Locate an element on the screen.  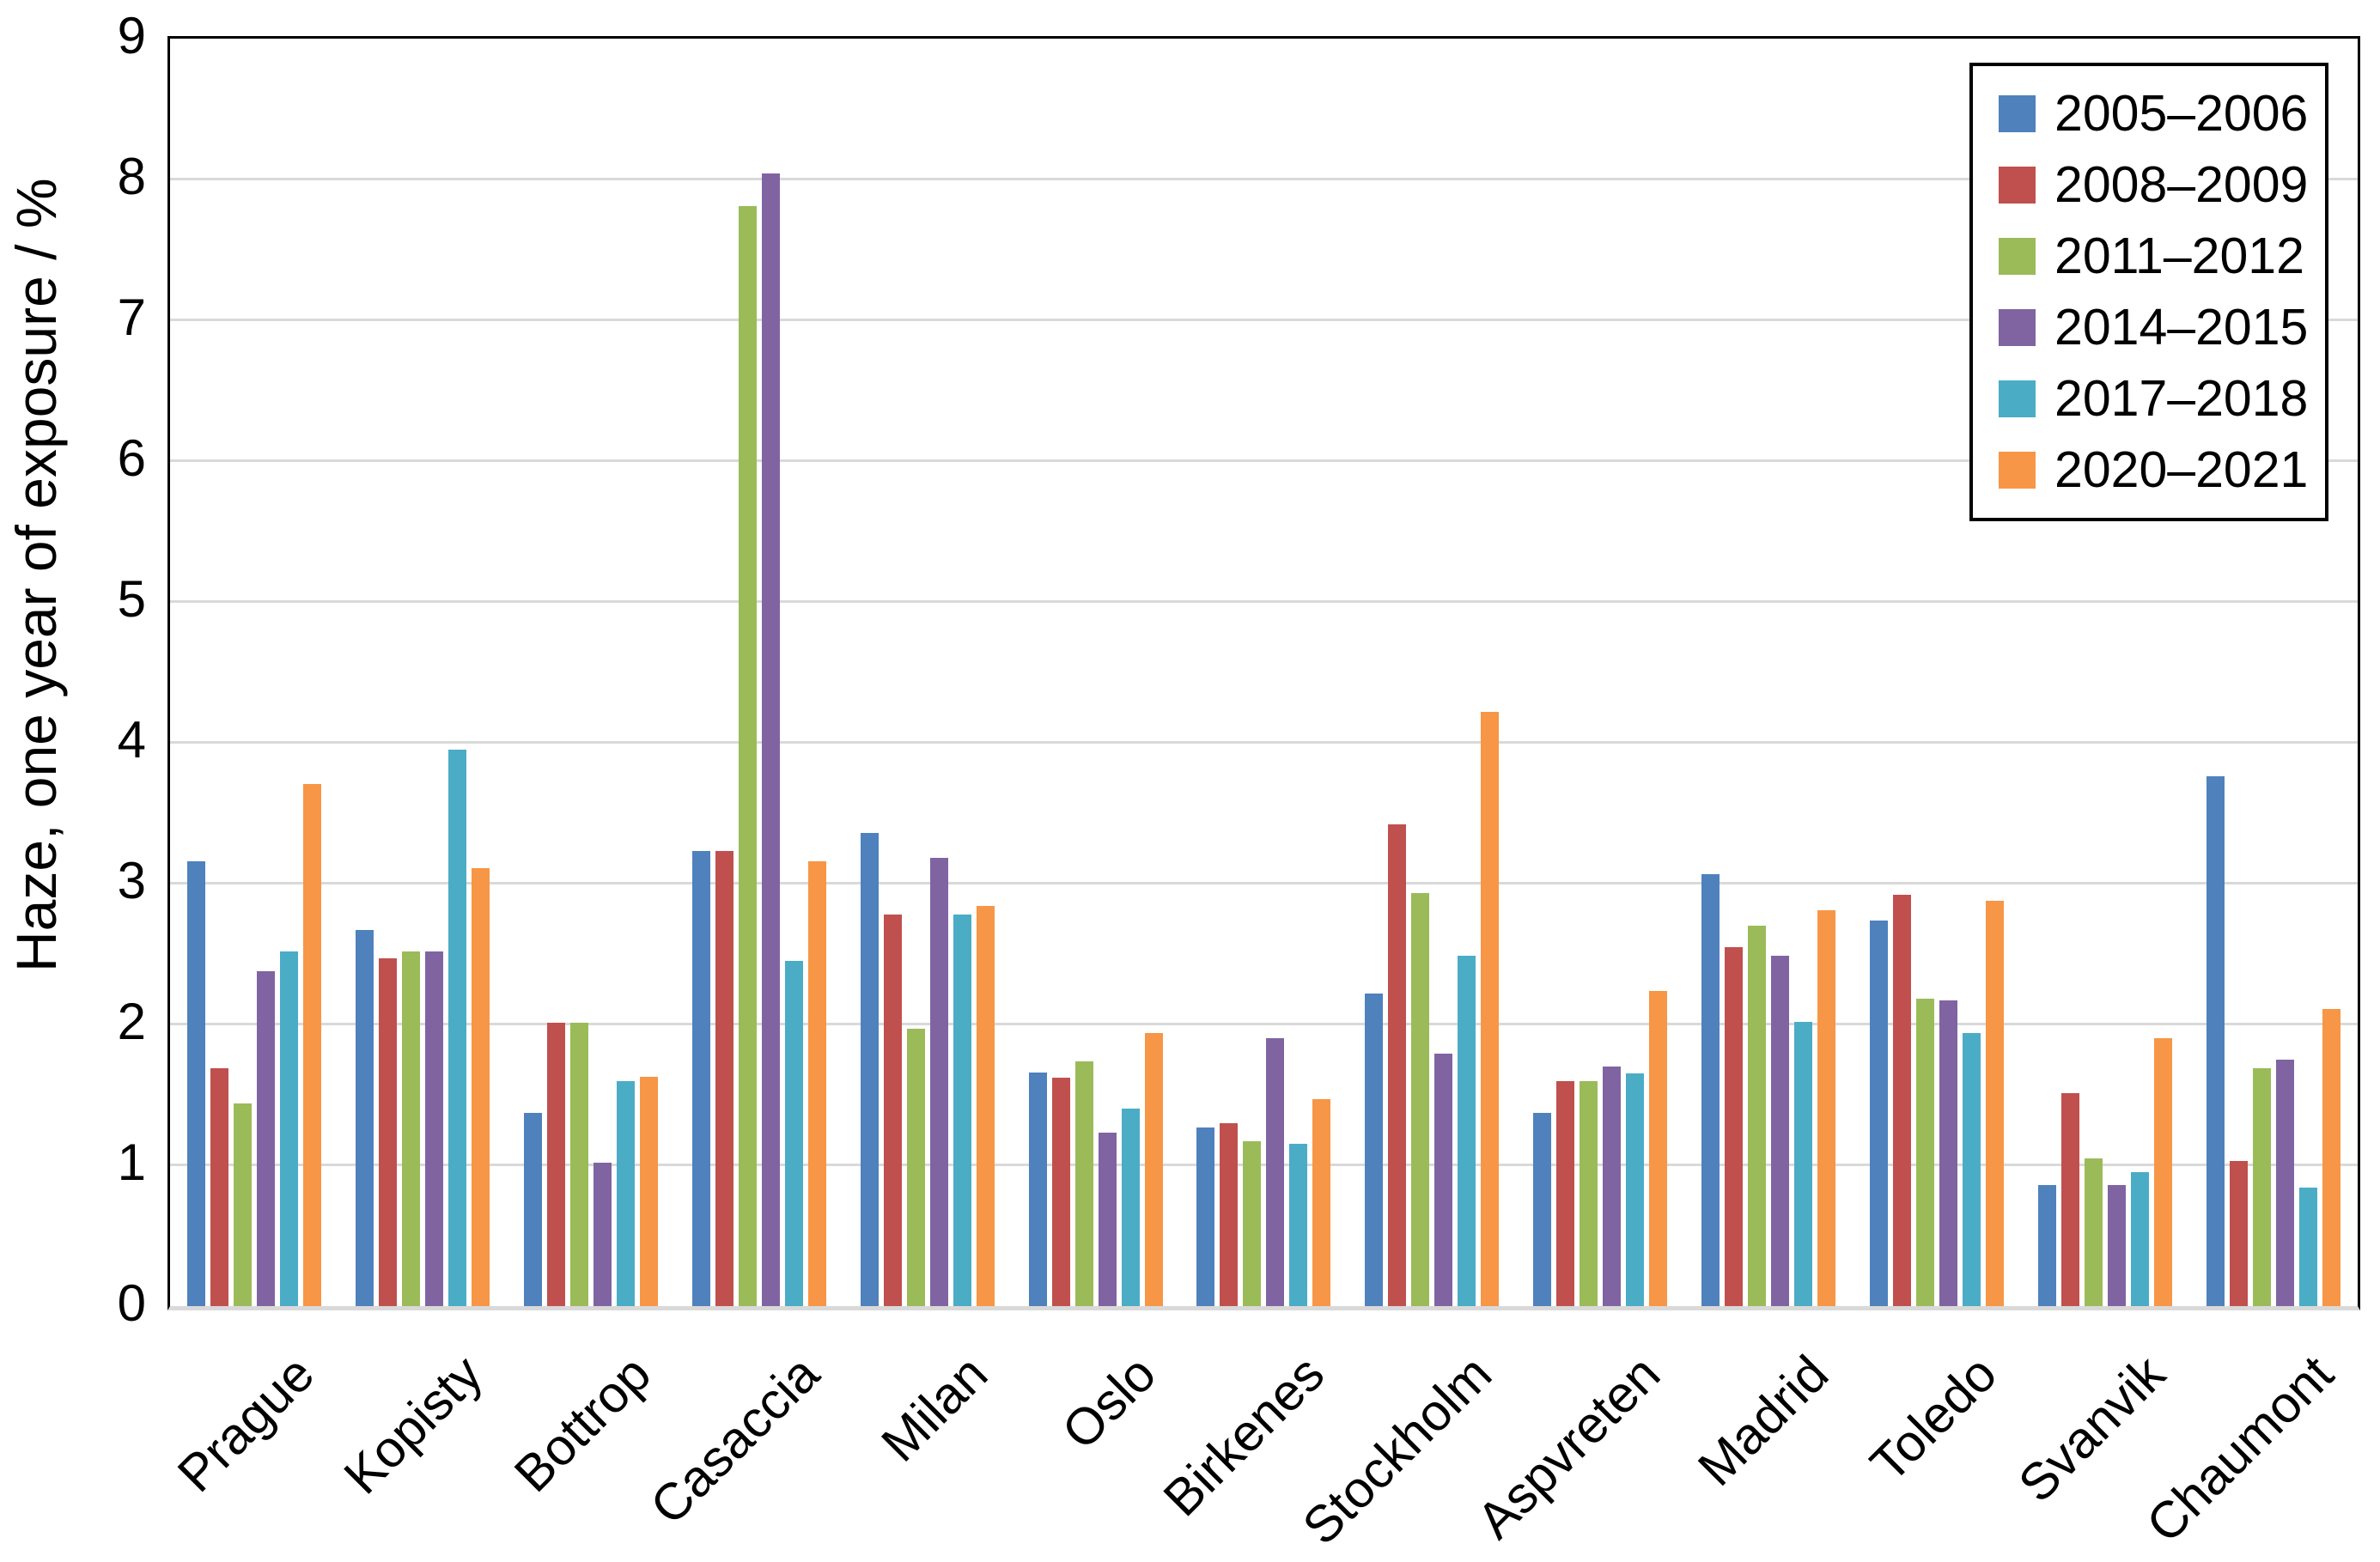
y-axis-tick-label: 9 is located at coordinates (131, 35).